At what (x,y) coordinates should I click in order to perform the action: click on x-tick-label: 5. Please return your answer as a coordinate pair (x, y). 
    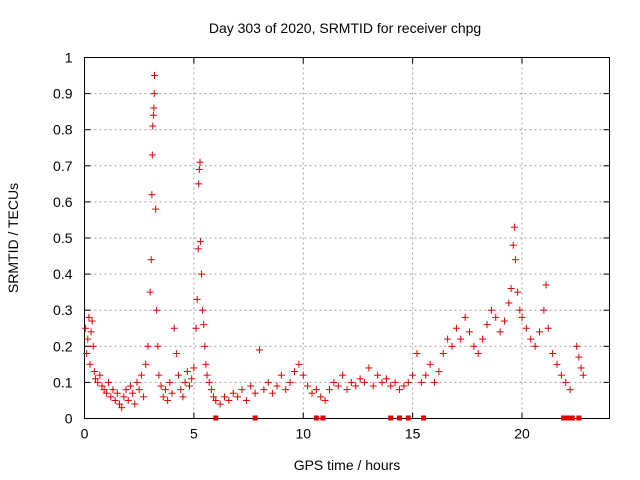
    Looking at the image, I should click on (194, 434).